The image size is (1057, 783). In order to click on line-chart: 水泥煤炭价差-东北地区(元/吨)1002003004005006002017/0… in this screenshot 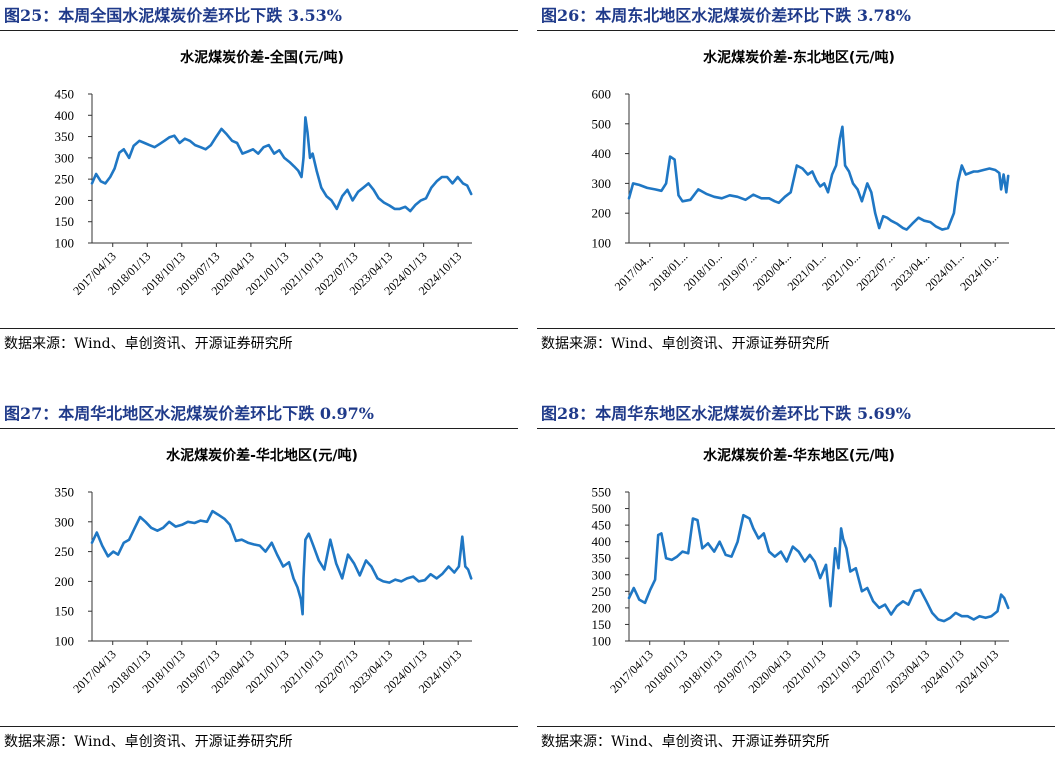, I will do `click(801, 171)`.